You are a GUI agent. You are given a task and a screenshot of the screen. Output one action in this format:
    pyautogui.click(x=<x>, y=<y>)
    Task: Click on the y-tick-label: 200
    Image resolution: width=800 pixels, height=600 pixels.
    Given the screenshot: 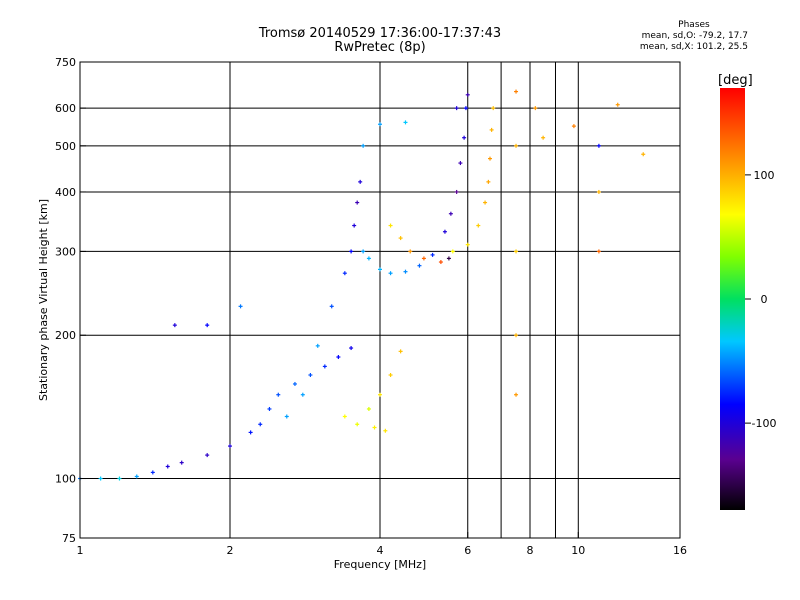 What is the action you would take?
    pyautogui.click(x=65, y=335)
    